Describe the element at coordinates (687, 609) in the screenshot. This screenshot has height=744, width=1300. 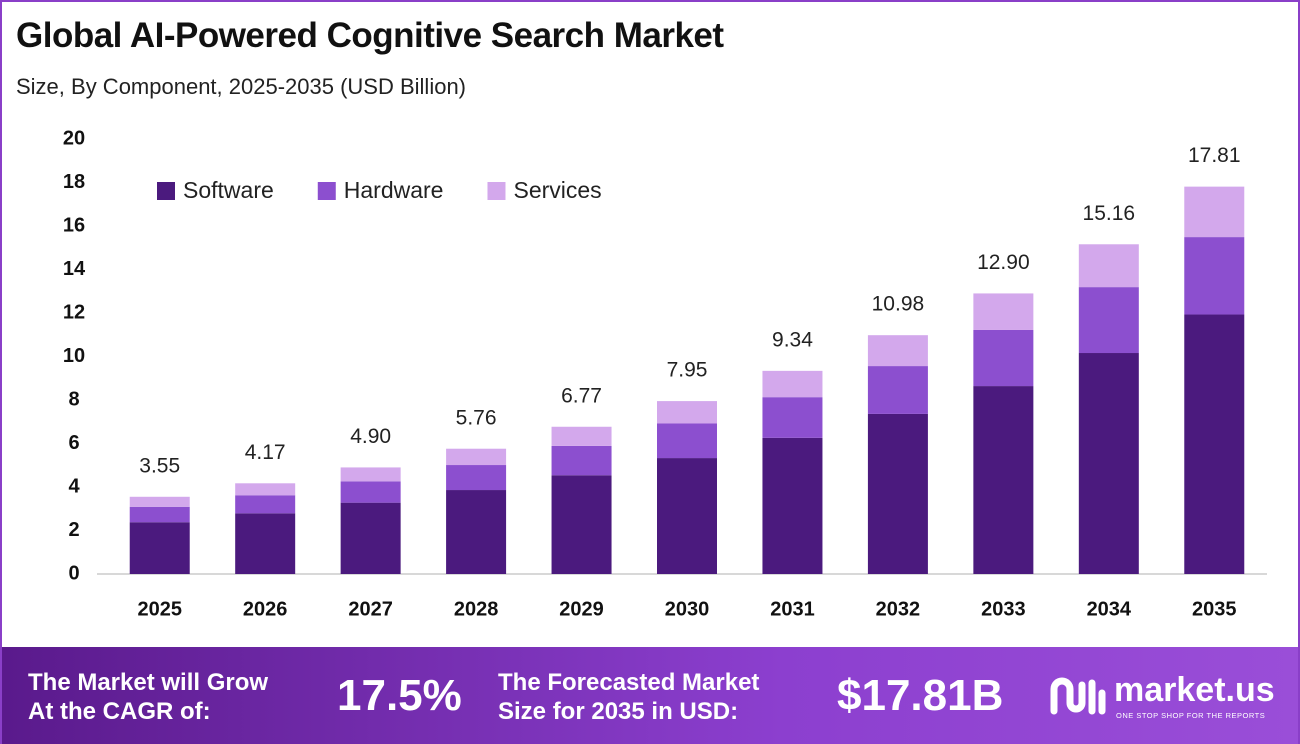
I see `x-tick-label: 2030` at that location.